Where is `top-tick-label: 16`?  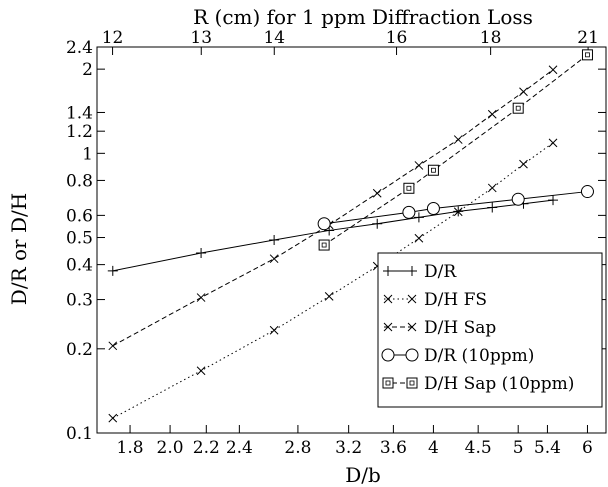 top-tick-label: 16 is located at coordinates (397, 38).